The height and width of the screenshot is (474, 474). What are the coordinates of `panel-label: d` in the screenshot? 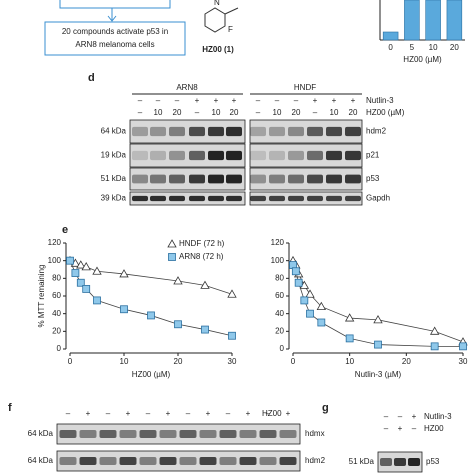 It's located at (91, 78).